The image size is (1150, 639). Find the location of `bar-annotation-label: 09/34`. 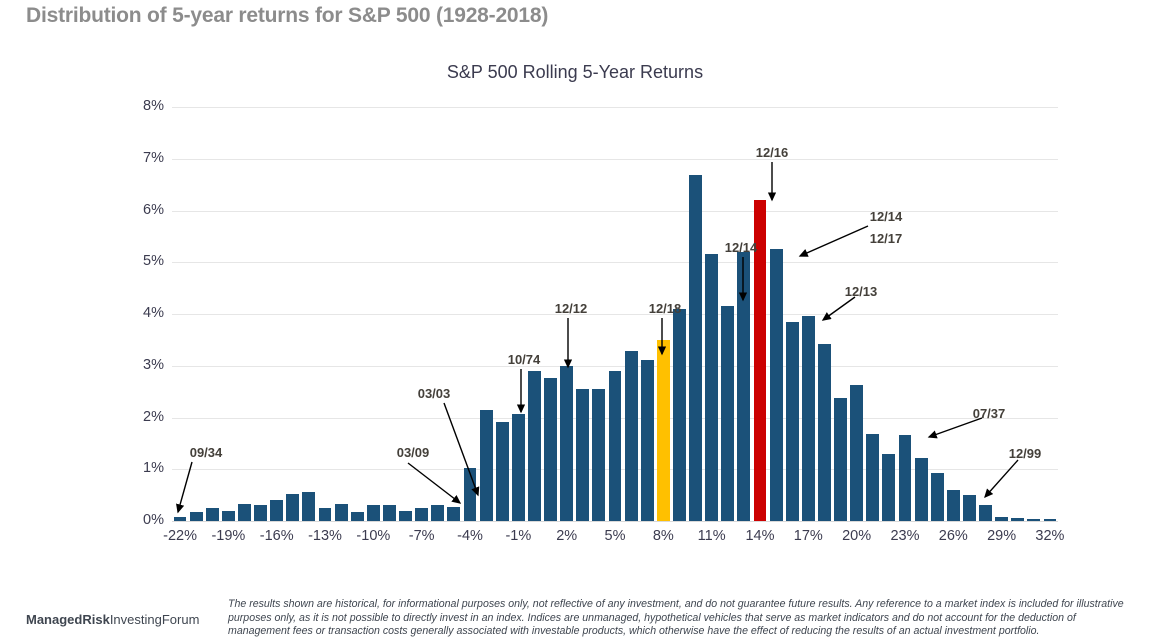

bar-annotation-label: 09/34 is located at coordinates (206, 452).